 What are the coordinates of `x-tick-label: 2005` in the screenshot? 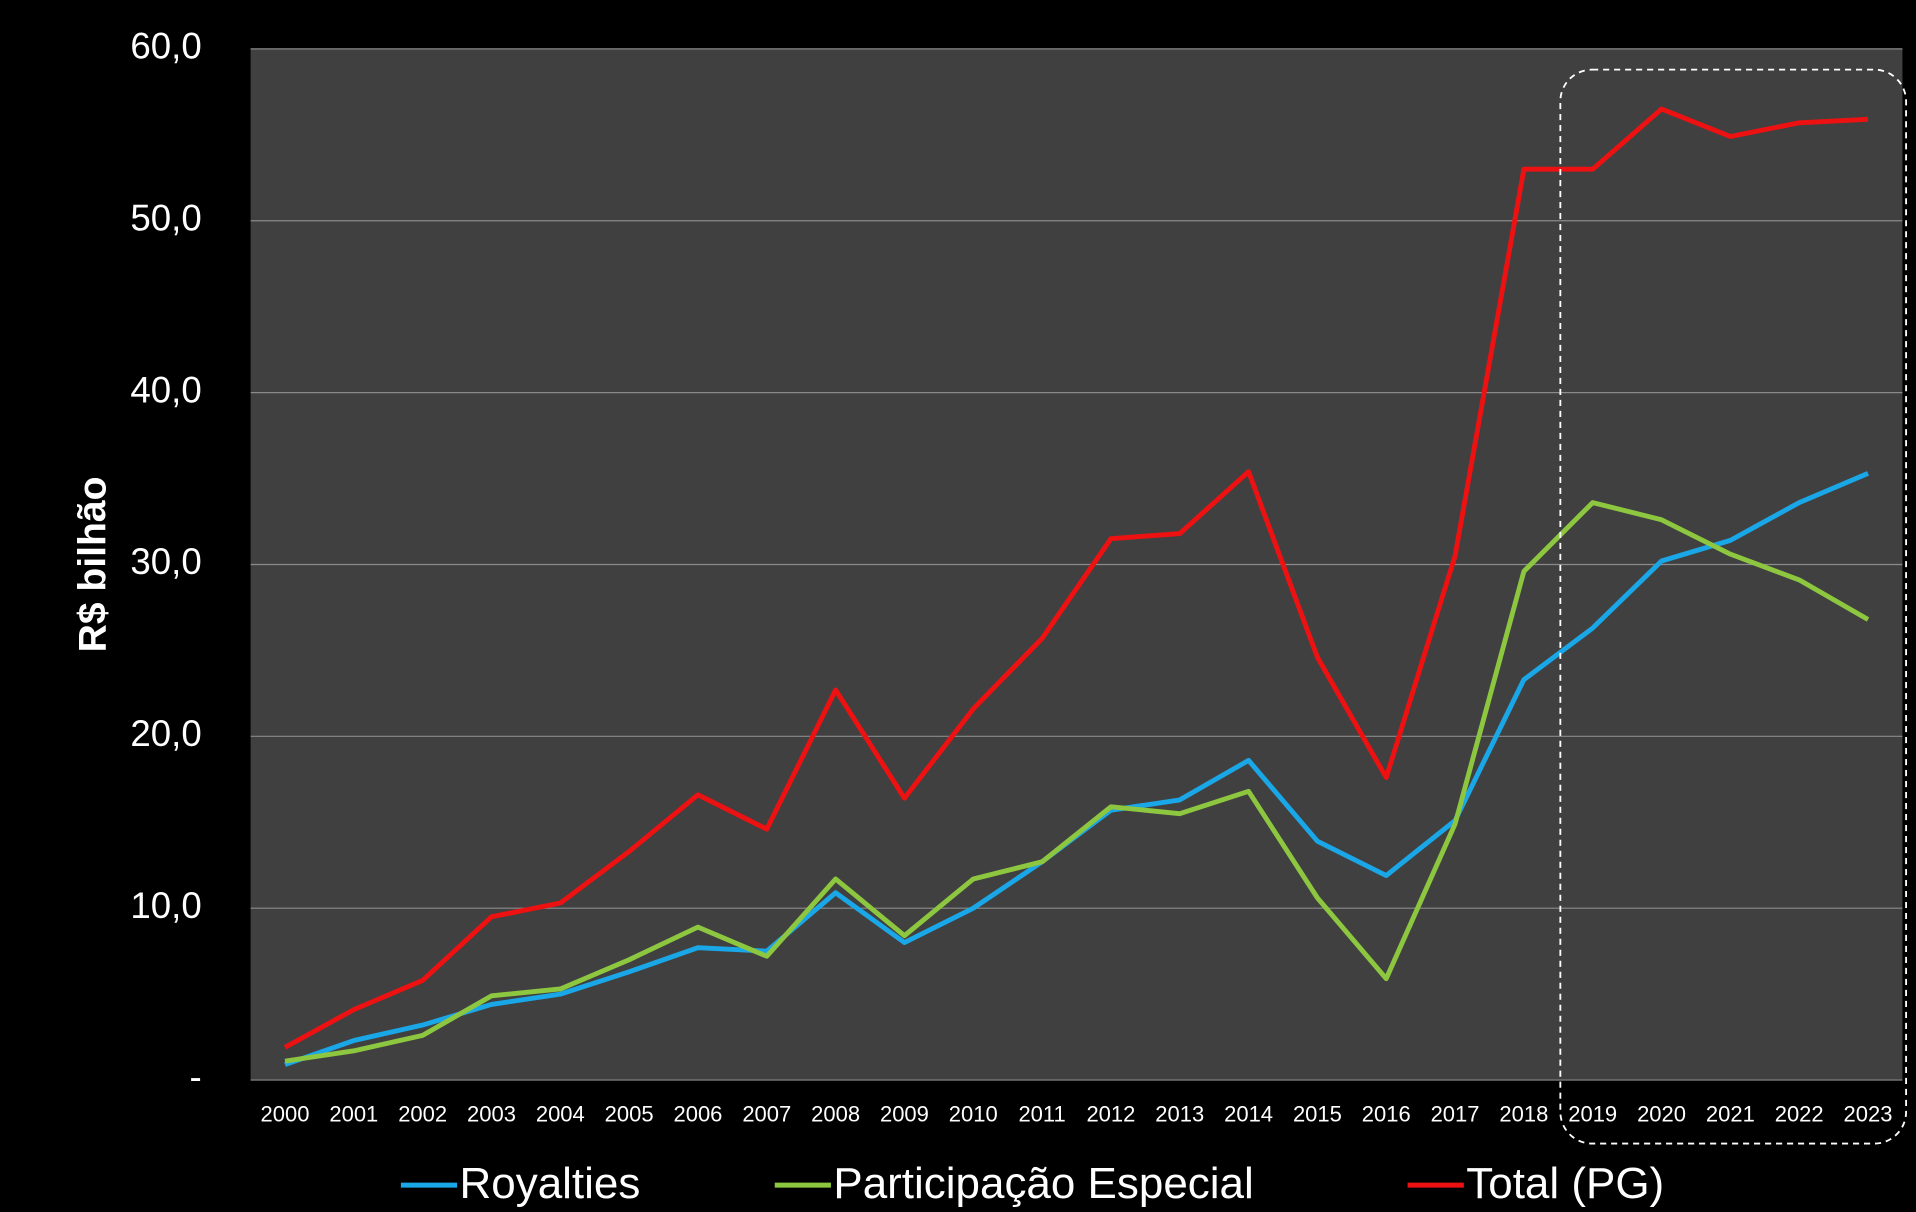 It's located at (629, 1113).